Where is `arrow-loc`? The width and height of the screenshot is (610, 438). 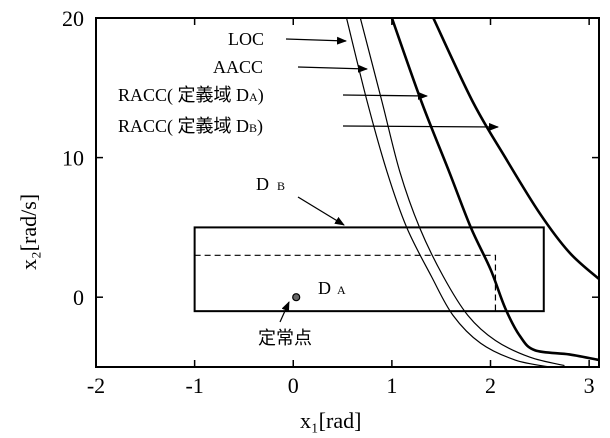
arrow-loc is located at coordinates (316, 40).